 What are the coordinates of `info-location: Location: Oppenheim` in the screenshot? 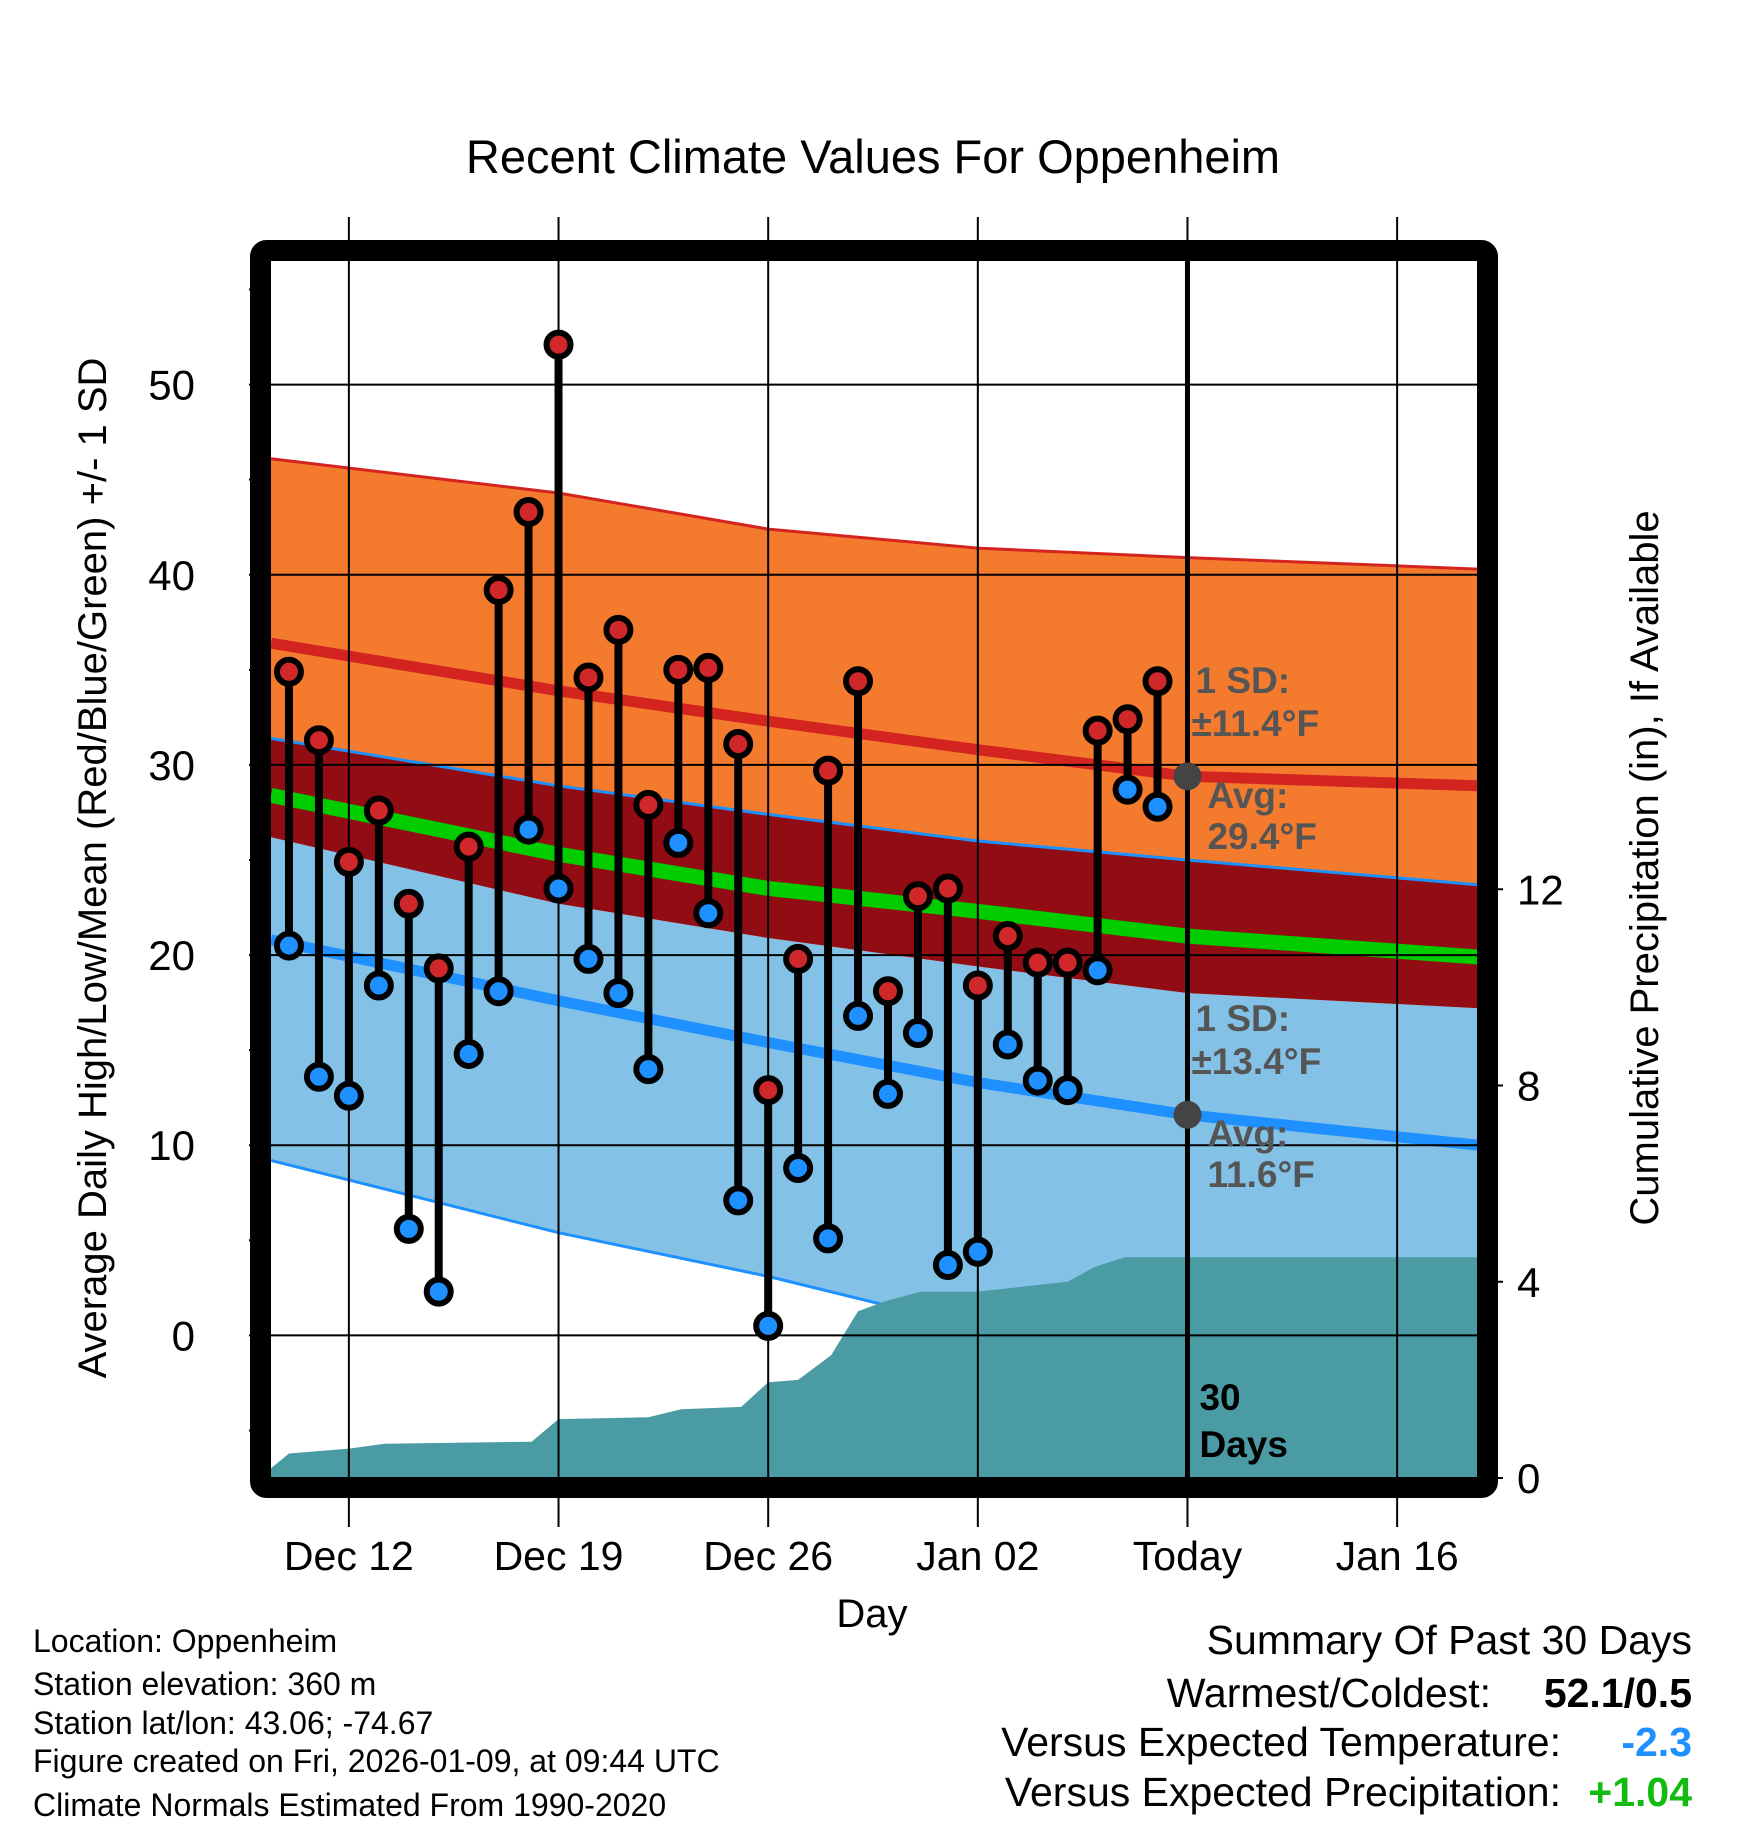 It's located at (185, 1641).